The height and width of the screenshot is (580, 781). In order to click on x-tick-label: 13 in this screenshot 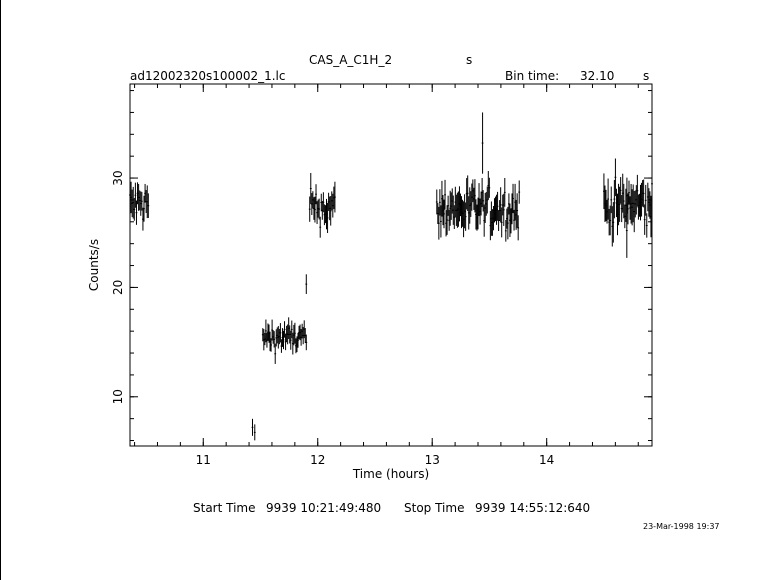, I will do `click(432, 460)`.